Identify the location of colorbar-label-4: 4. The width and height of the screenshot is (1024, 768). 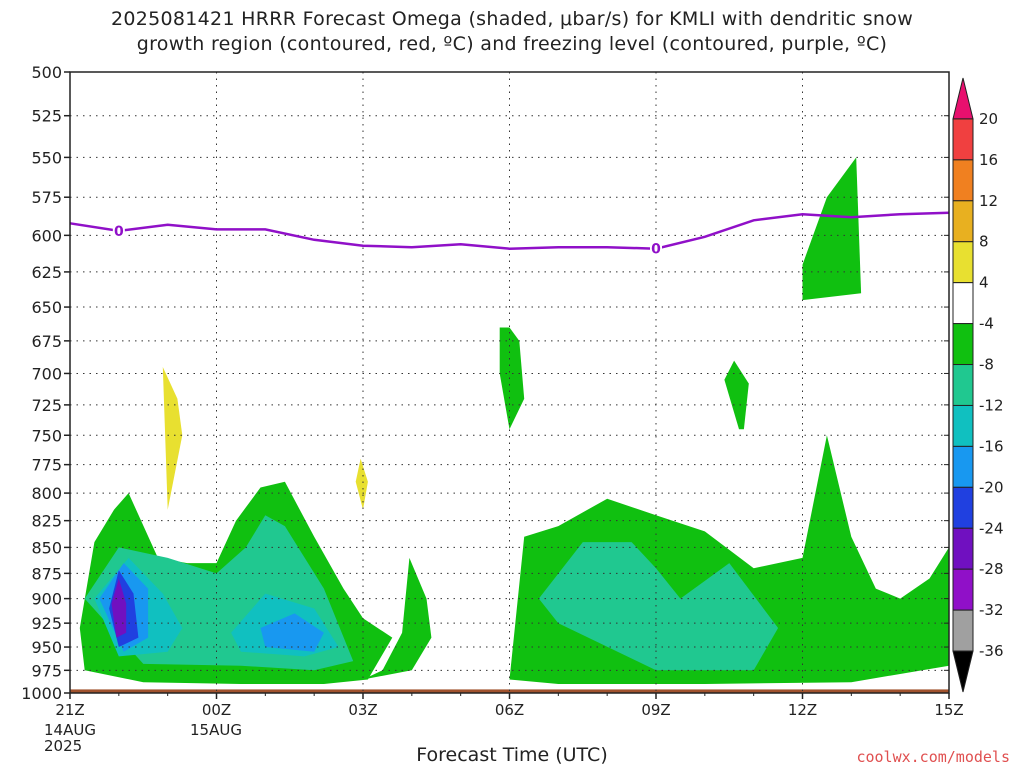
(984, 283).